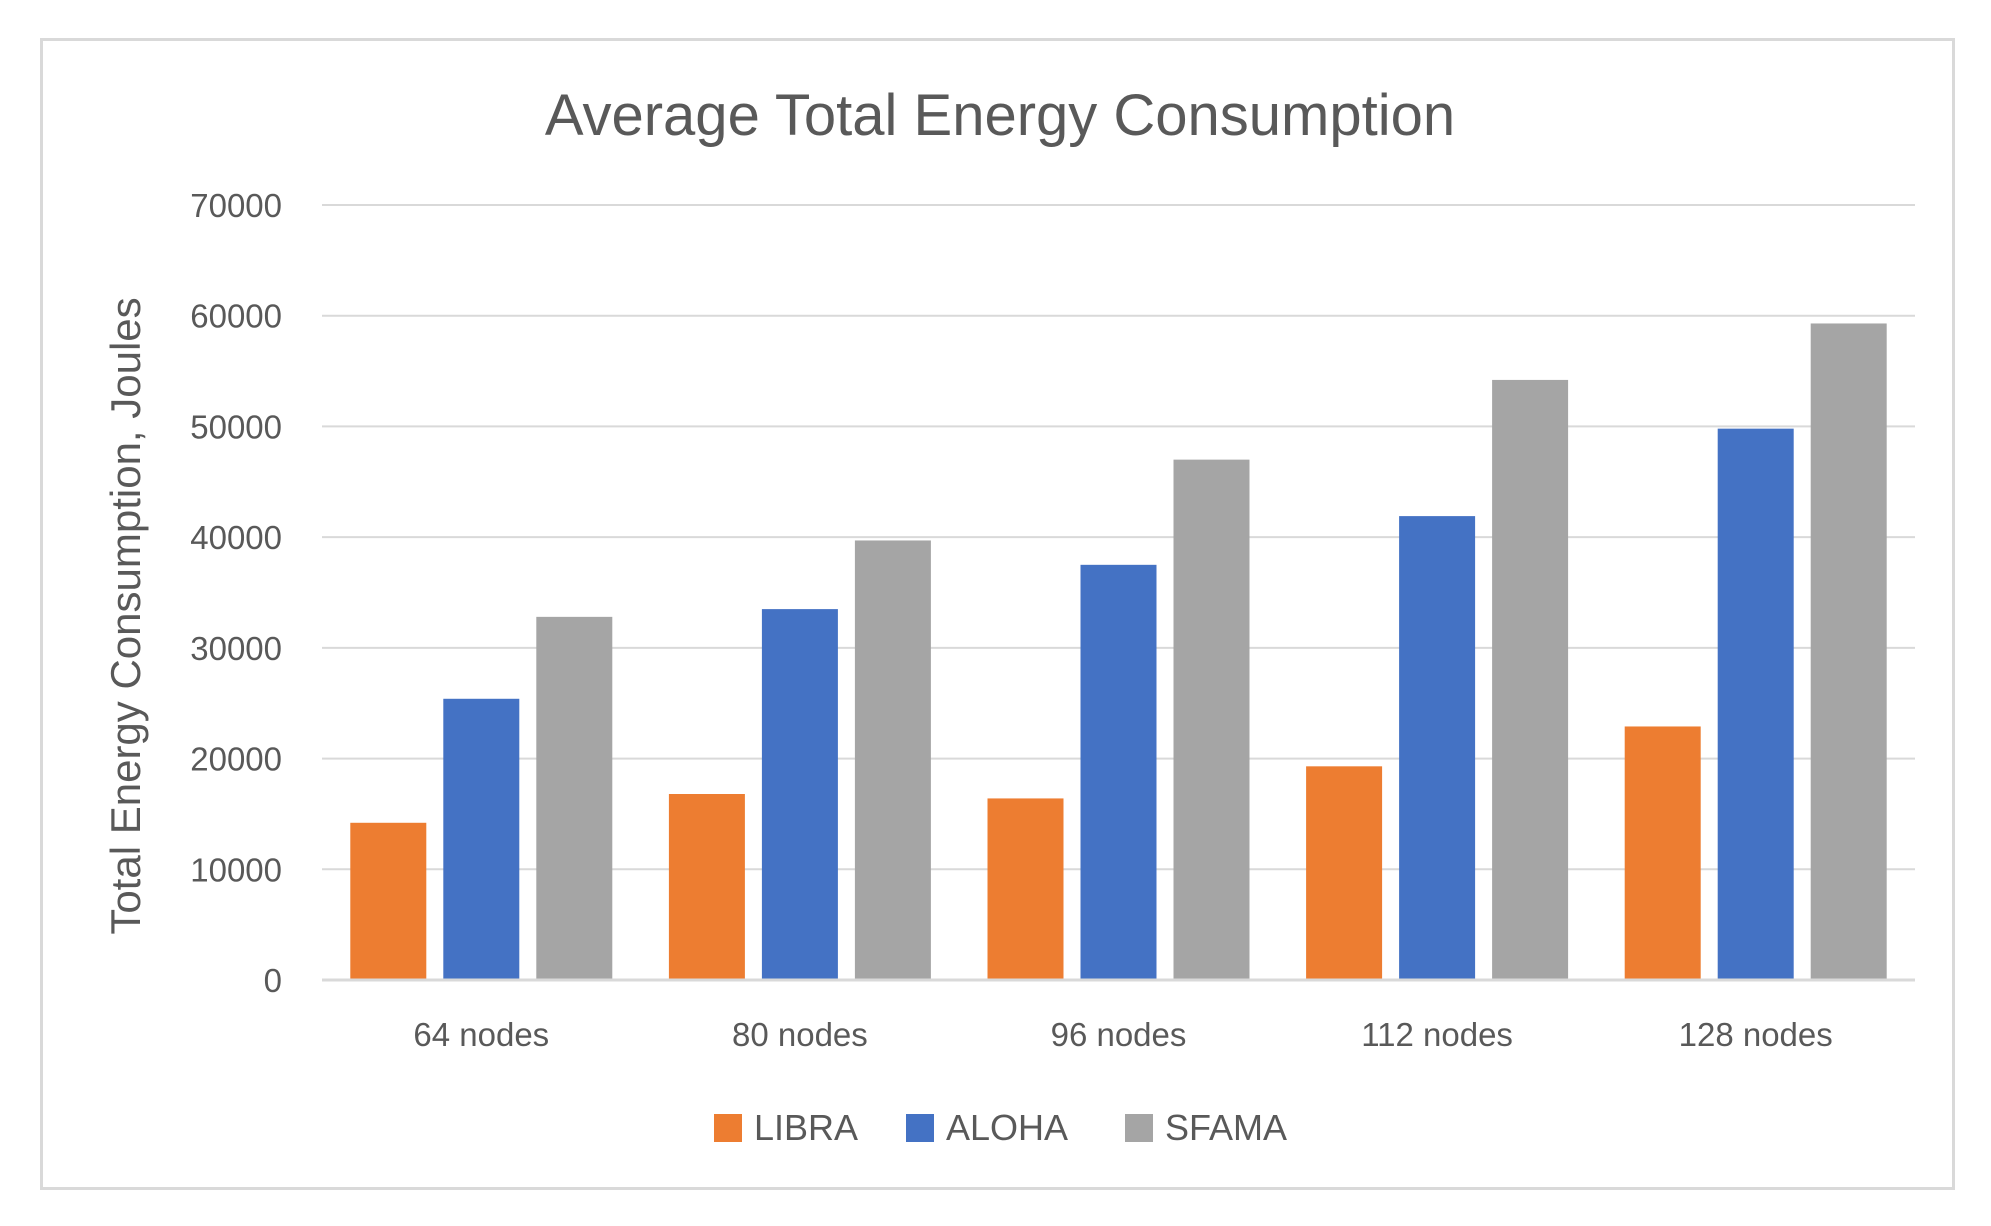  I want to click on x-tick-label: 80 nodes, so click(800, 1034).